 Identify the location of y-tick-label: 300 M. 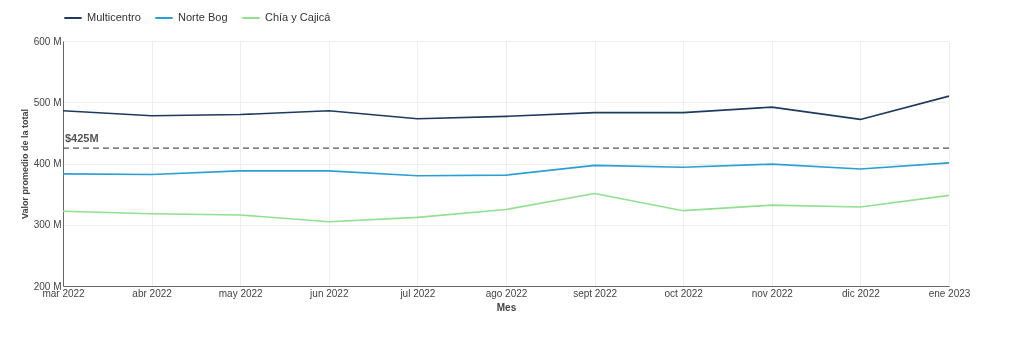
(47, 225).